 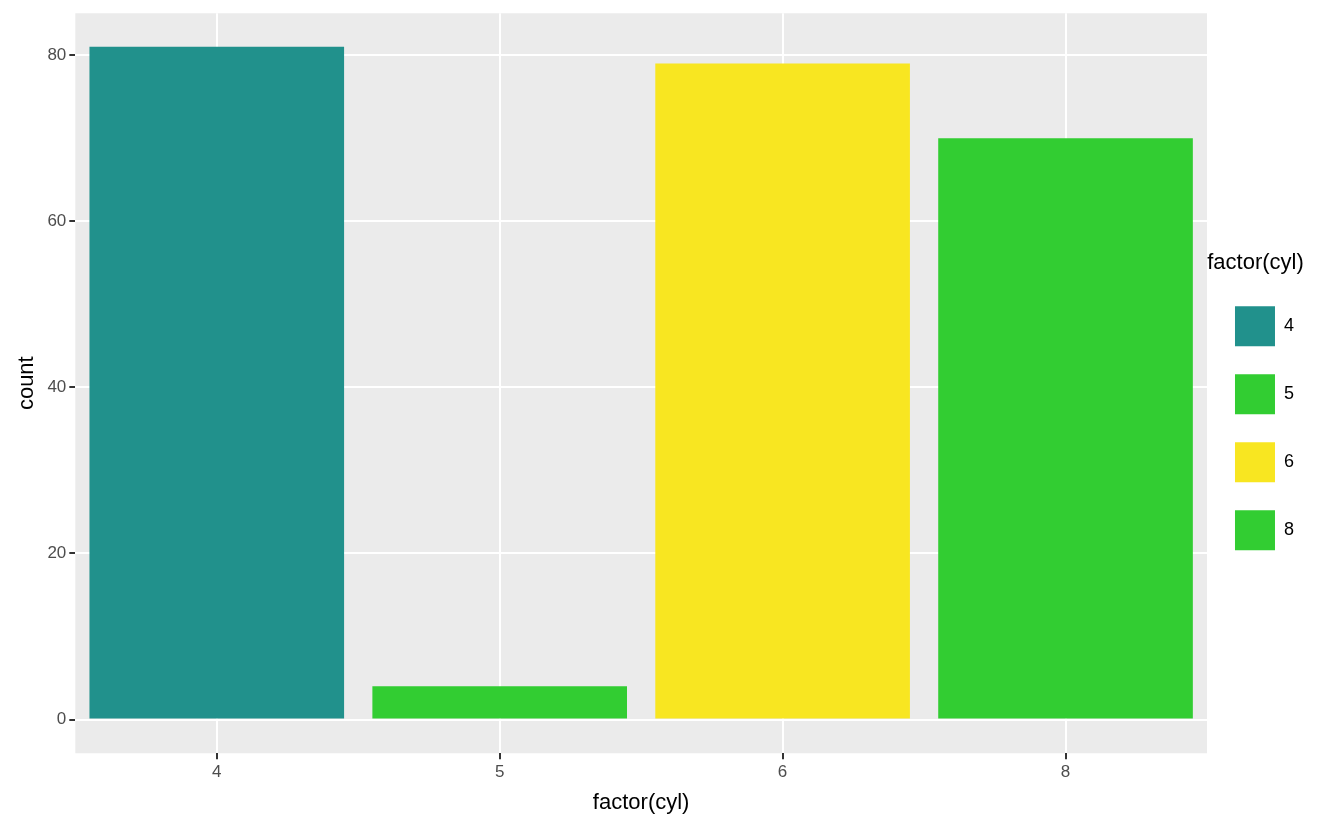 What do you see at coordinates (57, 54) in the screenshot?
I see `y-tick-label: 80` at bounding box center [57, 54].